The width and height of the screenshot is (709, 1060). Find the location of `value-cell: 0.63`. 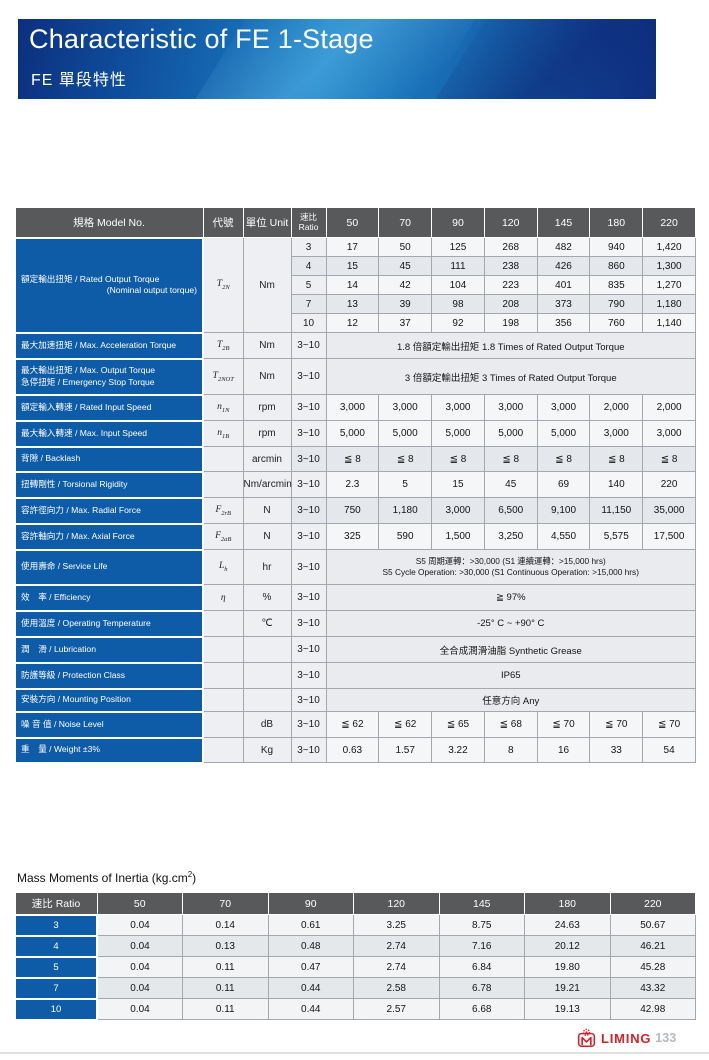

value-cell: 0.63 is located at coordinates (352, 750).